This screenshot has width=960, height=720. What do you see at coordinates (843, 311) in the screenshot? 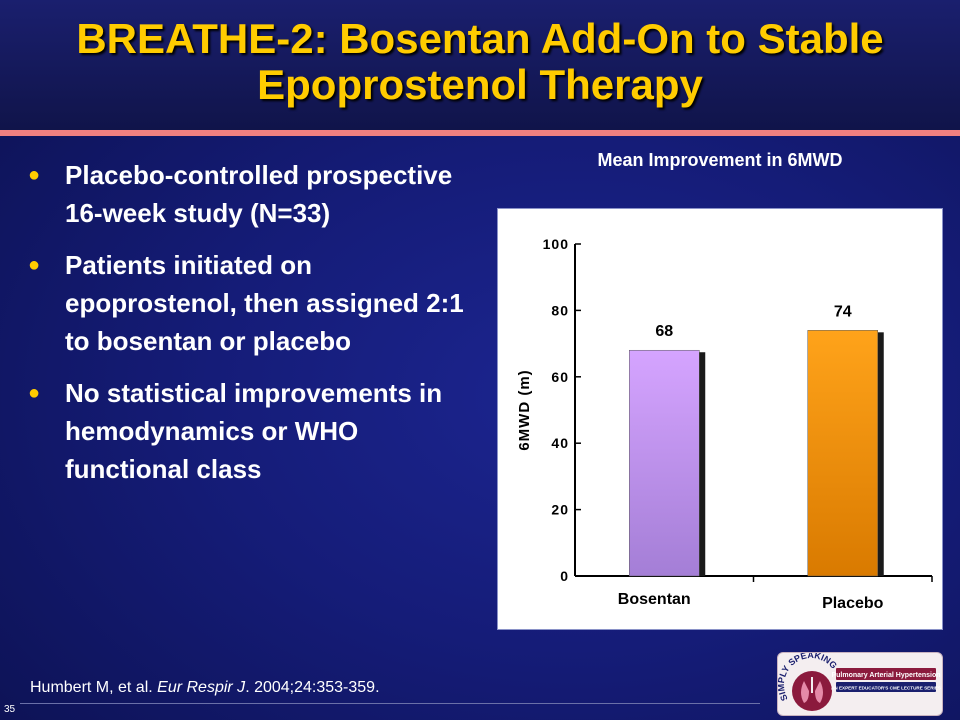
I see `data-label: 74` at bounding box center [843, 311].